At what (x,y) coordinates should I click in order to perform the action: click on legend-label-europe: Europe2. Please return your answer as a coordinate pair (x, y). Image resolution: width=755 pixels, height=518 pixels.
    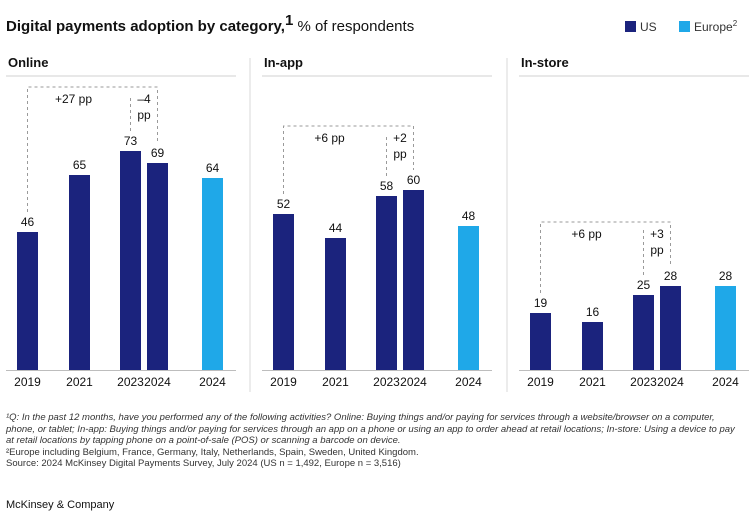
    Looking at the image, I should click on (716, 26).